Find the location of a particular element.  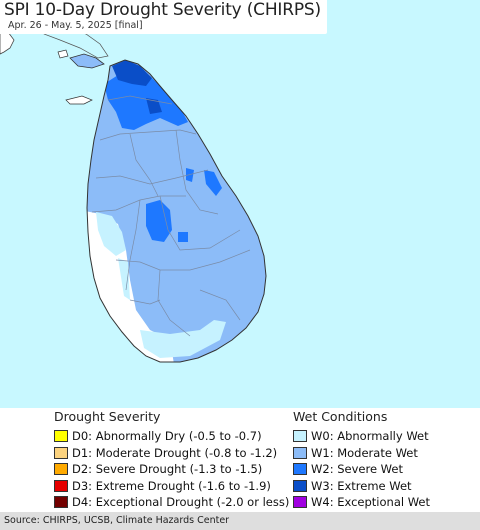

region-w0-west is located at coordinates (111, 234).